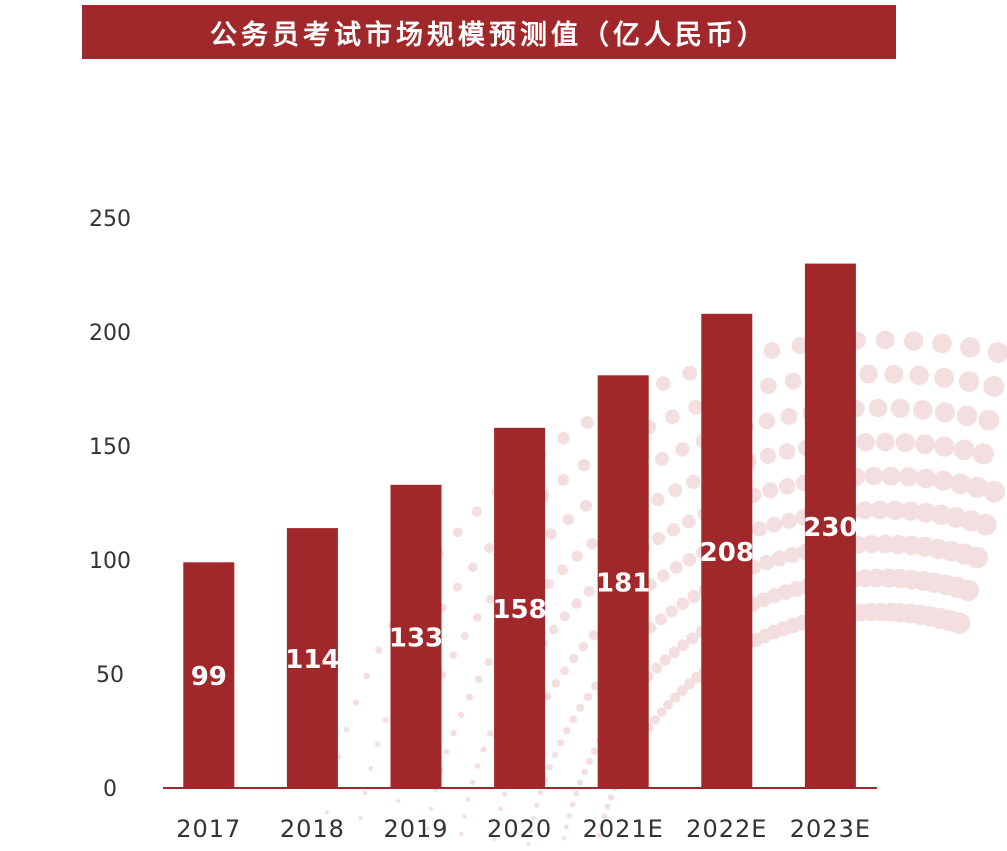 The height and width of the screenshot is (851, 1007). What do you see at coordinates (110, 504) in the screenshot?
I see `y-axis: 0 50 100 150 200 250` at bounding box center [110, 504].